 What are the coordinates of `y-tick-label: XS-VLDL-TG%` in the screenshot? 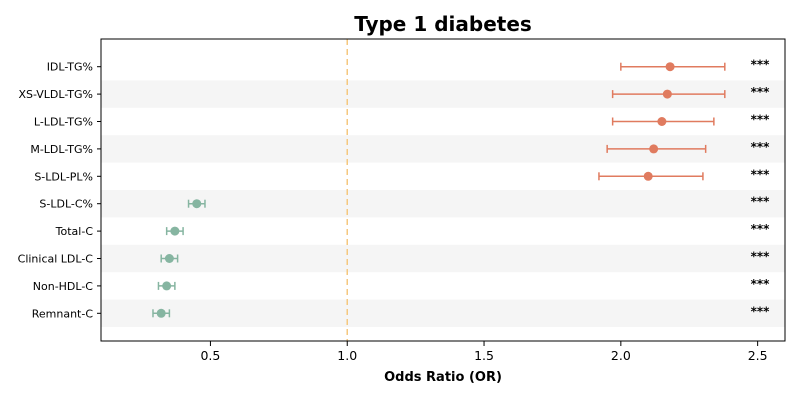 It's located at (55, 94).